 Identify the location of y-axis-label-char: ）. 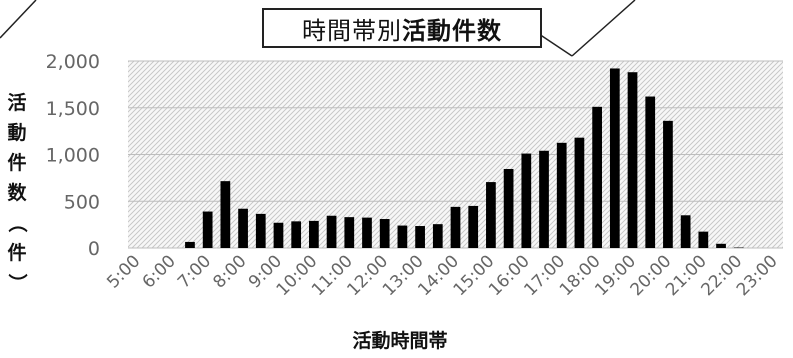
(17, 283).